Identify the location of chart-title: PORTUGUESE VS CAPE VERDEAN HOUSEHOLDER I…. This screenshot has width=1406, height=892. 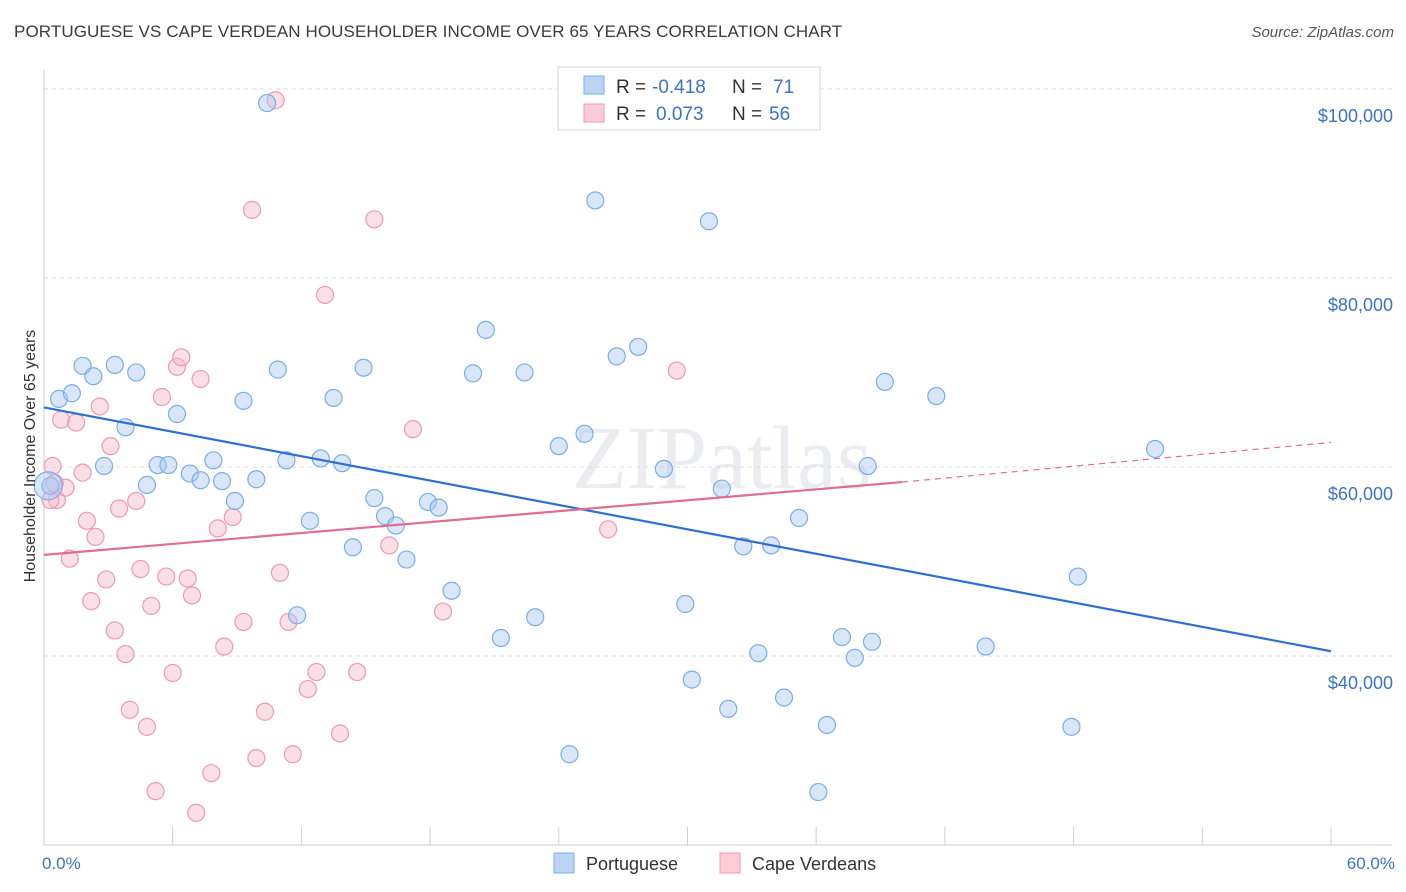
(428, 31).